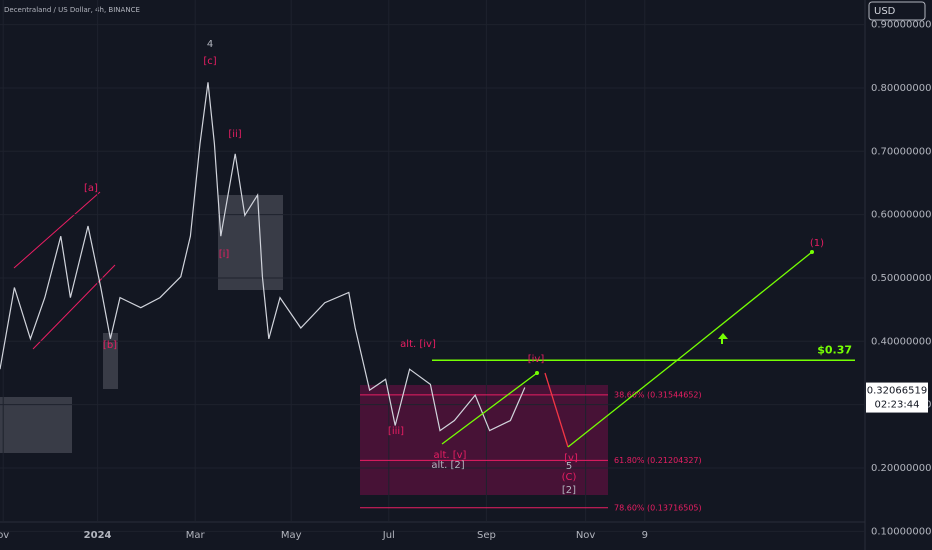  I want to click on x-tick-label: May, so click(291, 535).